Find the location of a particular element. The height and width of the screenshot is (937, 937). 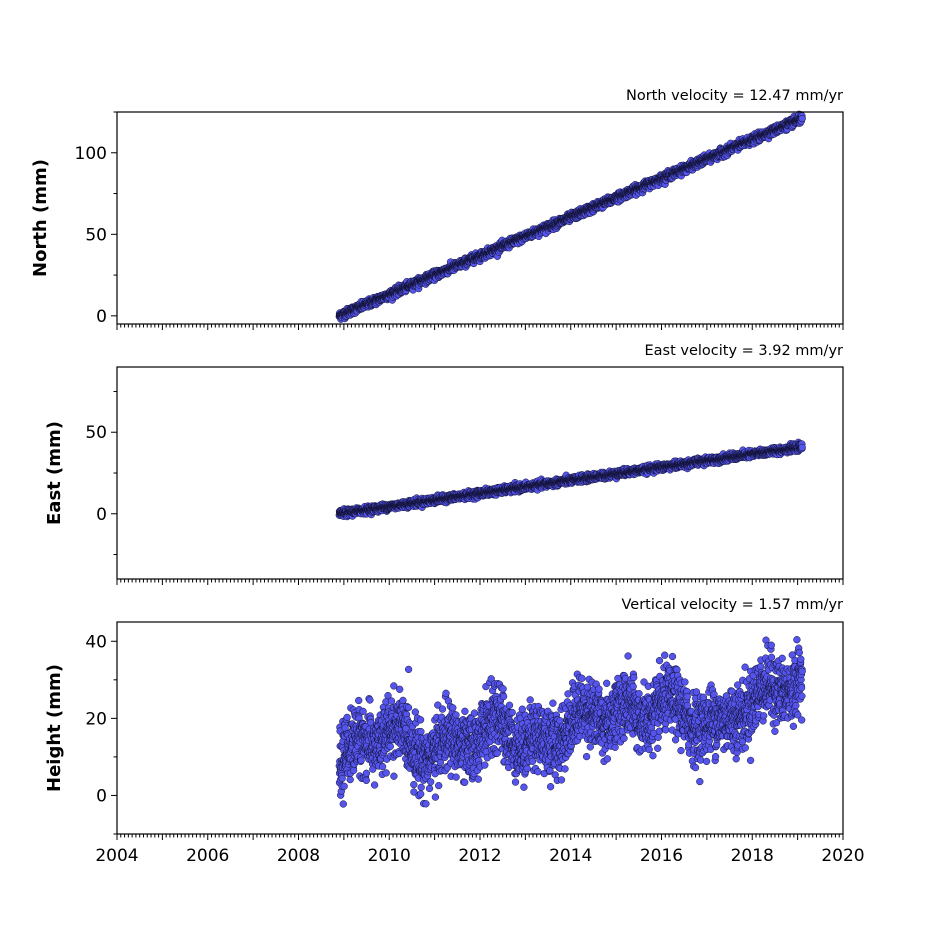

east-velocity-title: East velocity = 3.92 mm/yr is located at coordinates (743, 351).